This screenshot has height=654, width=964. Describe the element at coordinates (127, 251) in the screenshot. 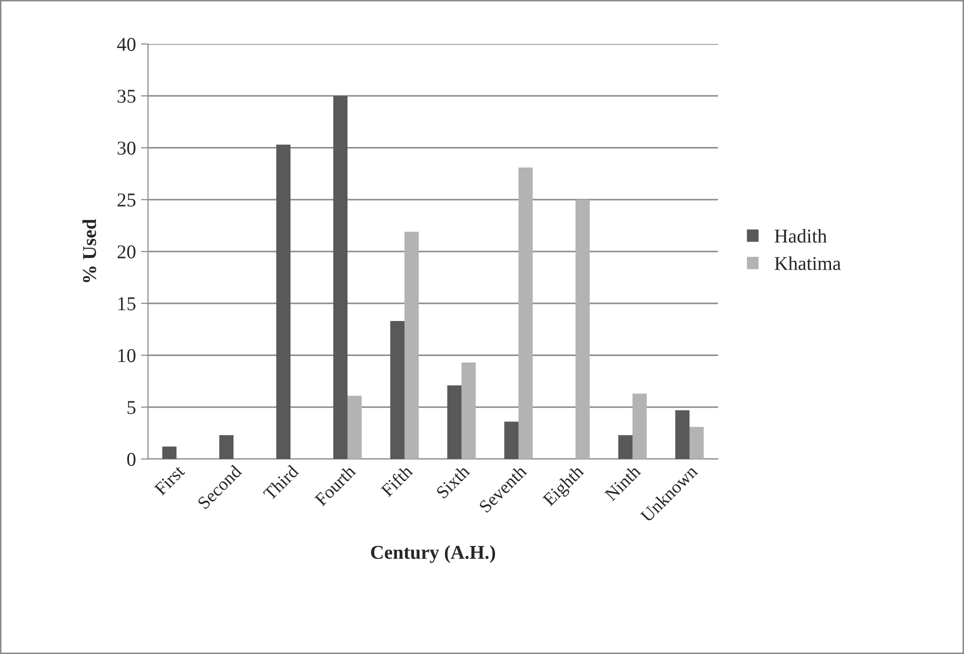

I see `y-tick-label: 20` at that location.